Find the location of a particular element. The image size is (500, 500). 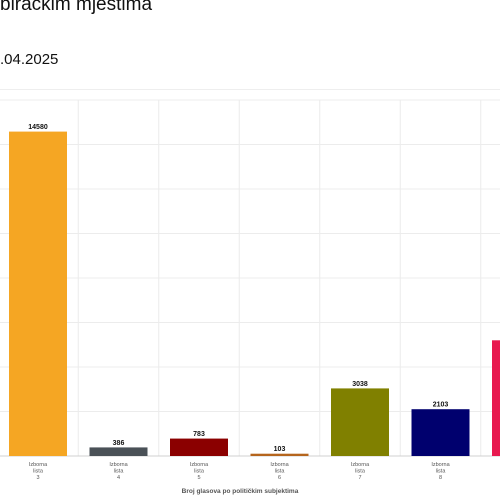

x-axis-label: Broj glasova po političkim subjektima is located at coordinates (240, 491).